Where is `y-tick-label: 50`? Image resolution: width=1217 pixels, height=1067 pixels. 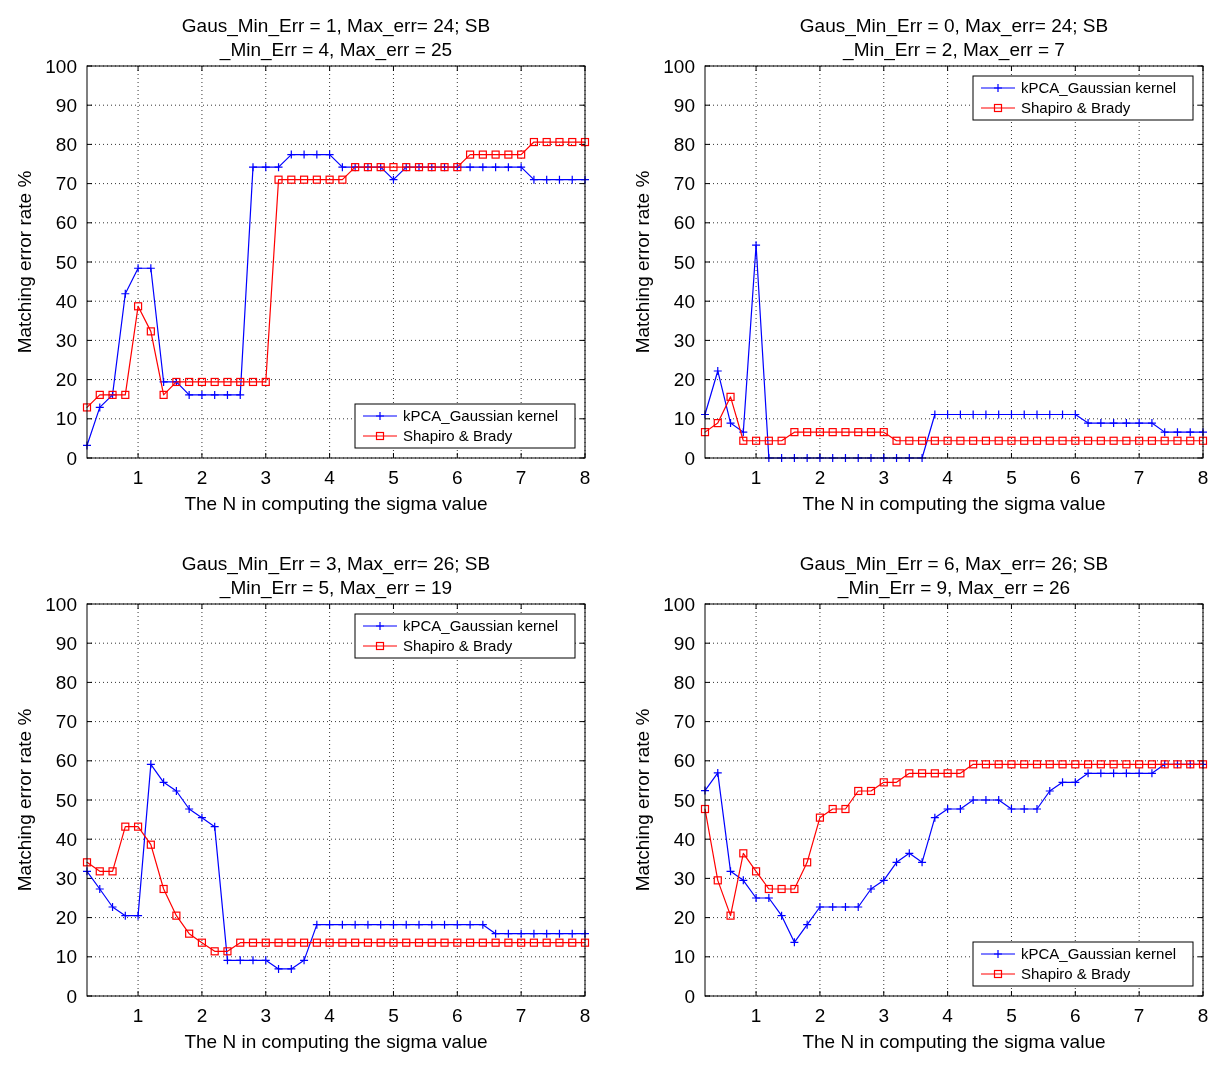 y-tick-label: 50 is located at coordinates (66, 800).